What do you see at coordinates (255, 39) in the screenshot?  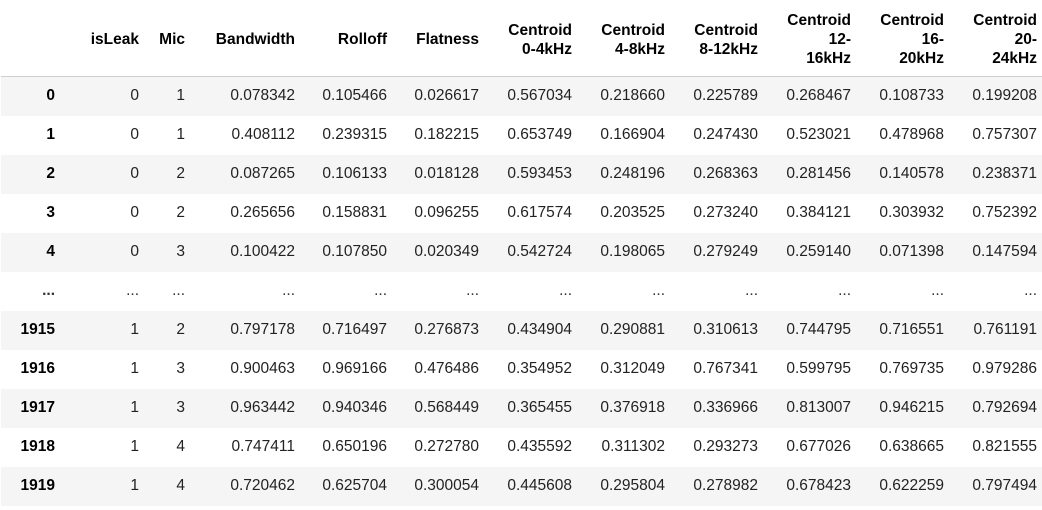 I see `column-header-line: Bandwidth` at bounding box center [255, 39].